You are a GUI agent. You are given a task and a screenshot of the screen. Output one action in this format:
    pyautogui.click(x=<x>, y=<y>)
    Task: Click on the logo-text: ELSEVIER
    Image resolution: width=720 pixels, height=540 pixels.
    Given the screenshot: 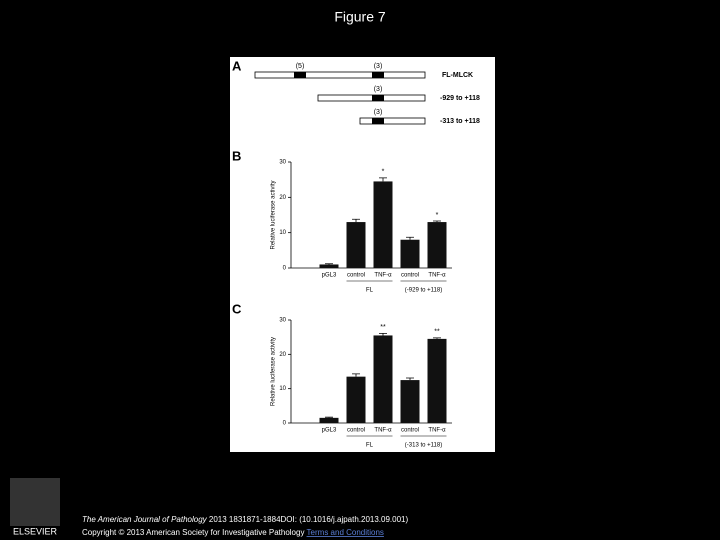 What is the action you would take?
    pyautogui.click(x=35, y=531)
    